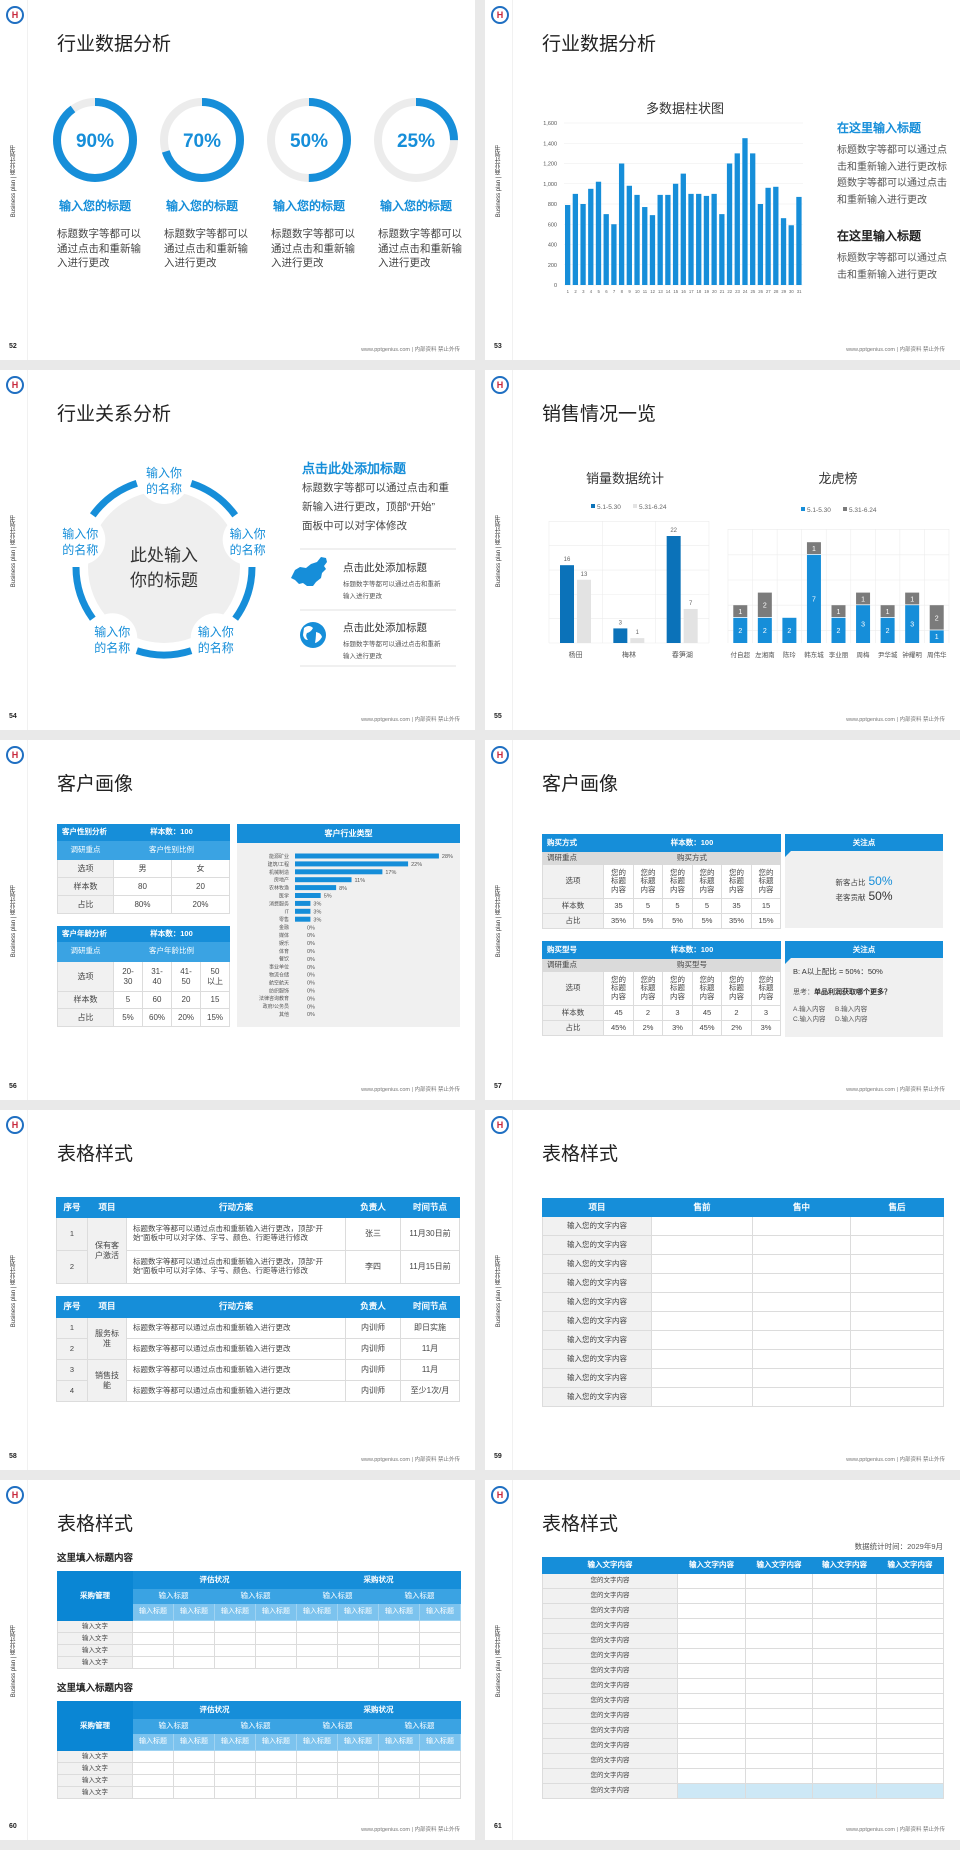 This screenshot has height=1850, width=960. Describe the element at coordinates (410, 1830) in the screenshot. I see `footer-text: www.pptgenius.com | 内部资料 禁止外传` at that location.